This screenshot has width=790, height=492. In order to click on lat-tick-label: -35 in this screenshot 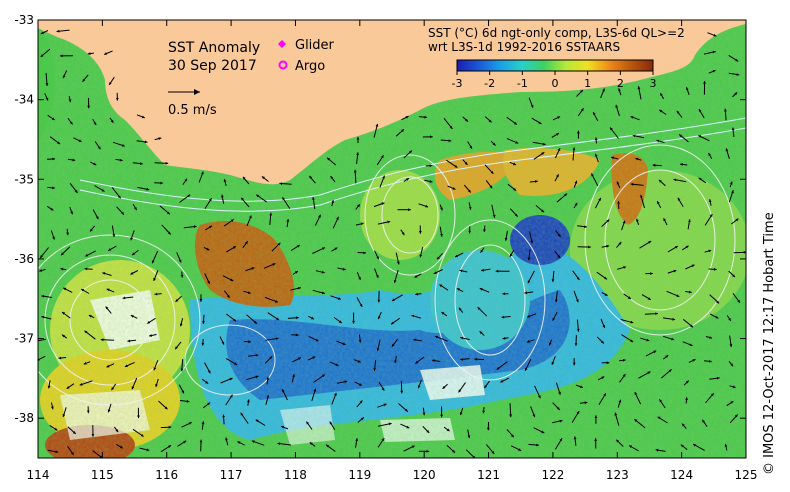, I will do `click(24, 179)`.